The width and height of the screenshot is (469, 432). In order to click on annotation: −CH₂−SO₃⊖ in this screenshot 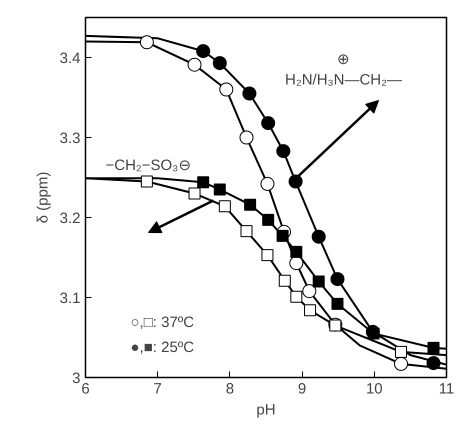, I will do `click(149, 165)`.